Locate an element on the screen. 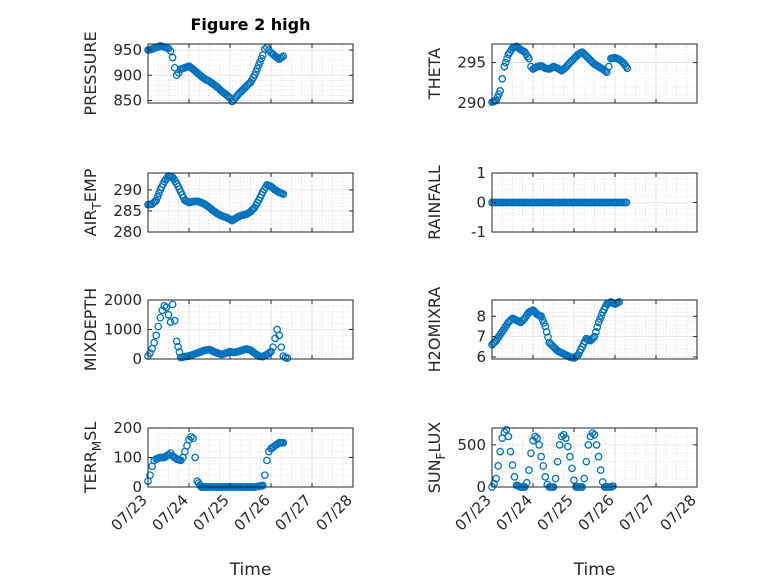 Image resolution: width=778 pixels, height=583 pixels. y-tick-label: 850 is located at coordinates (127, 100).